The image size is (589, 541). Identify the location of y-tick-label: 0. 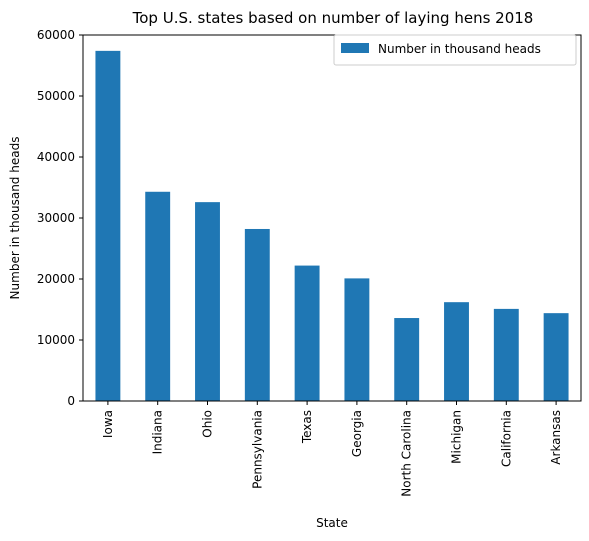
(71, 401).